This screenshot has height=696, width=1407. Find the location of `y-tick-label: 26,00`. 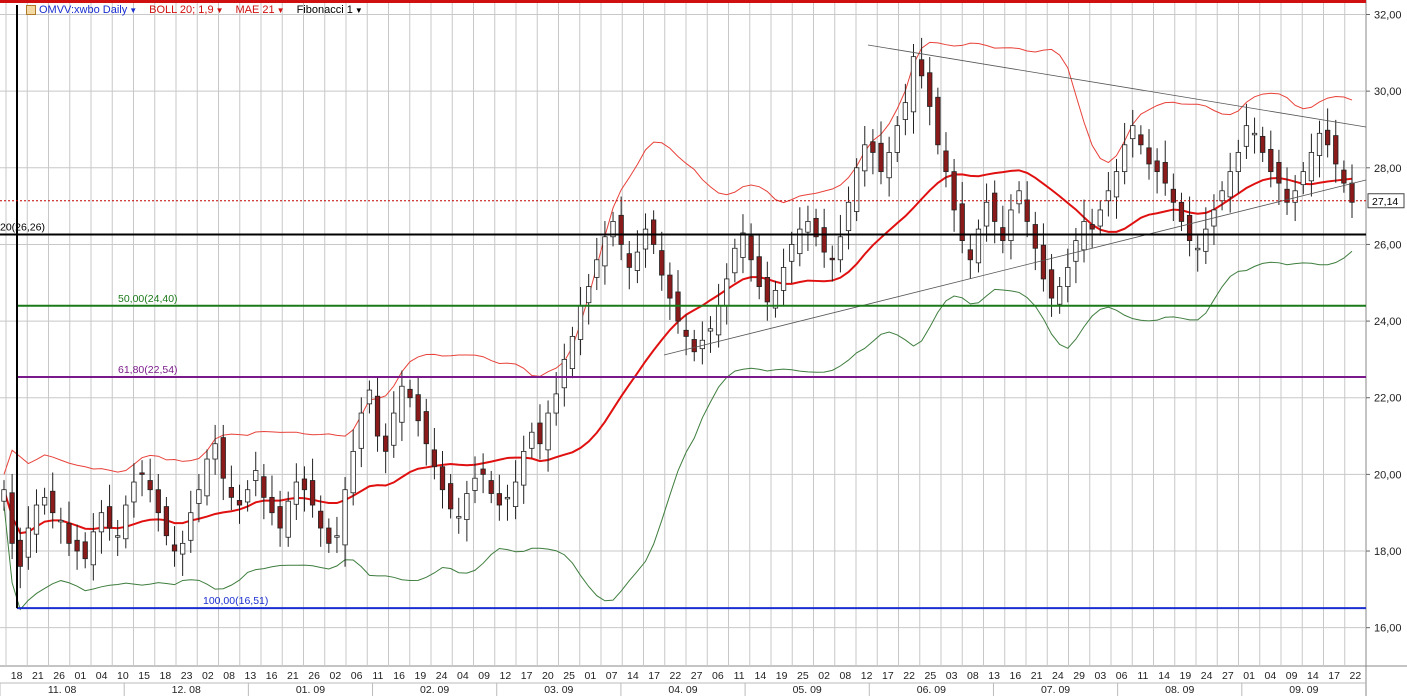

y-tick-label: 26,00 is located at coordinates (1388, 245).